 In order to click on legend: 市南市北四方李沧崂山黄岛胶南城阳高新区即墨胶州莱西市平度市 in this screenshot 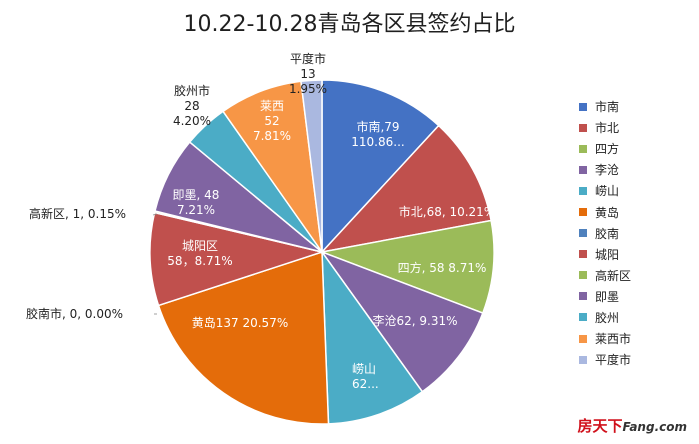, I will do `click(605, 233)`.